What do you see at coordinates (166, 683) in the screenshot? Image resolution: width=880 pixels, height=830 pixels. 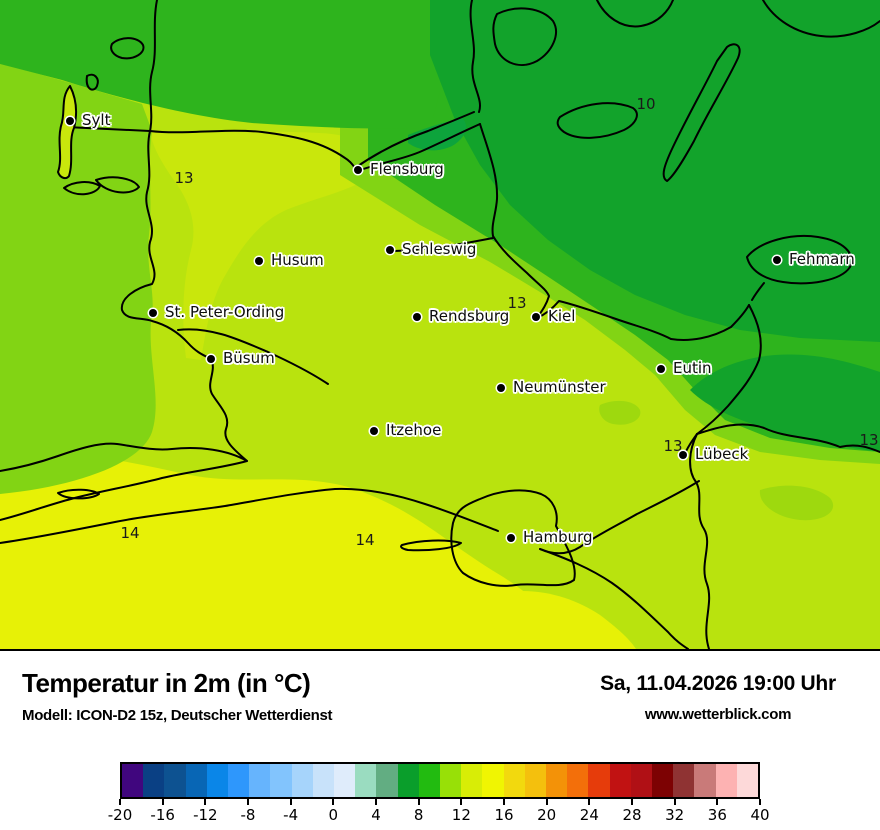 I see `page-title: Temperatur in 2m (in °C)` at bounding box center [166, 683].